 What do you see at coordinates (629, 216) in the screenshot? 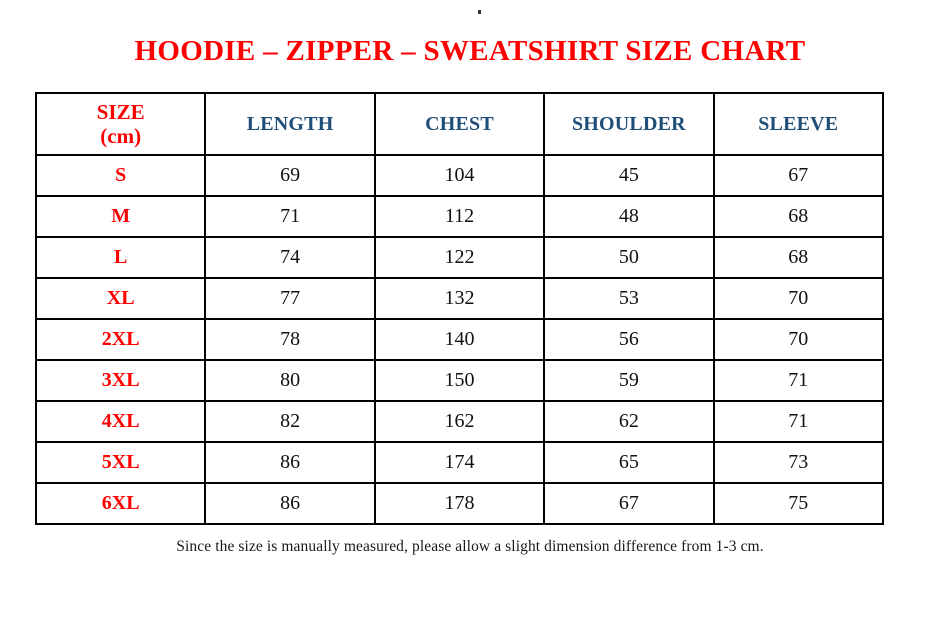
I see `shoulder-value-cell: 48` at bounding box center [629, 216].